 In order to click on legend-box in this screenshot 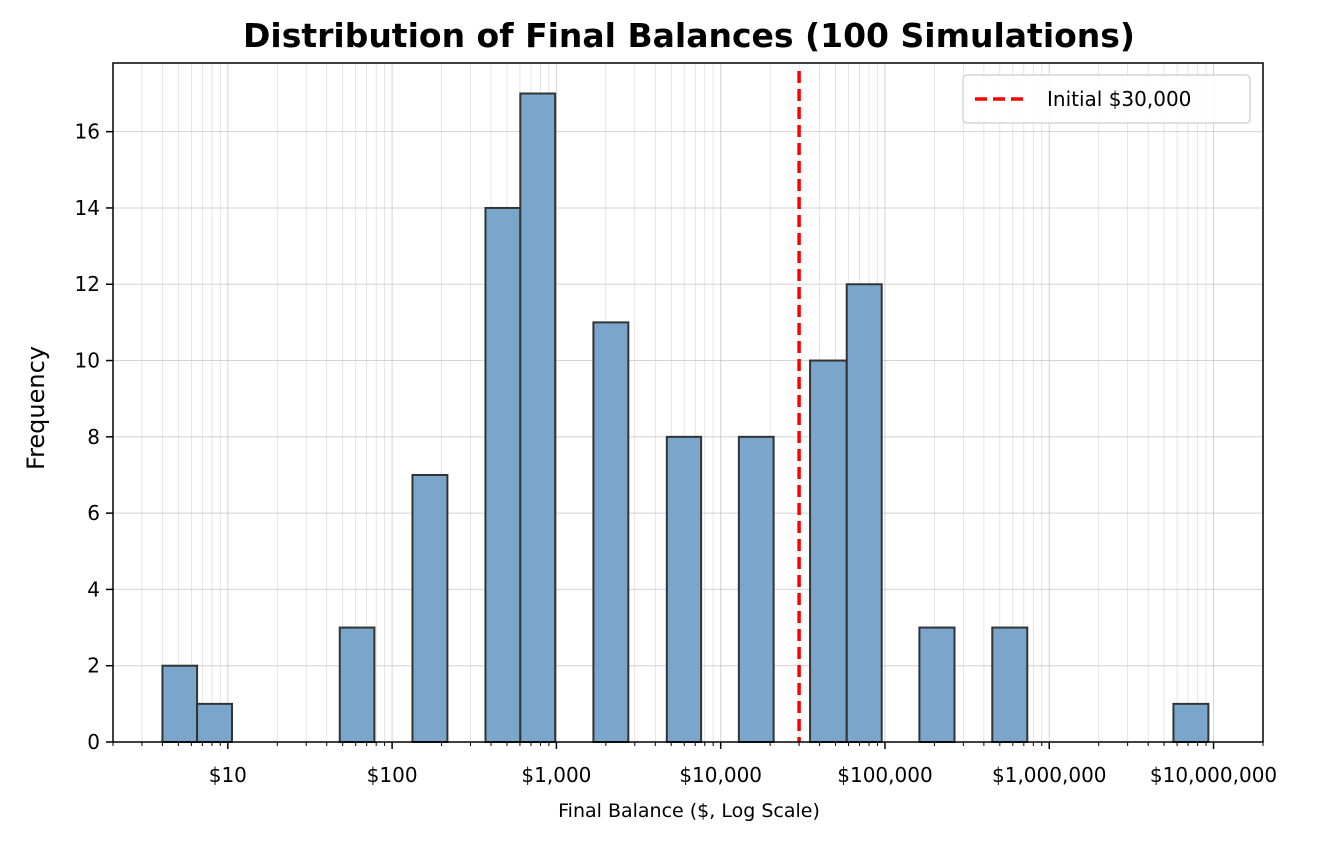, I will do `click(1106, 99)`.